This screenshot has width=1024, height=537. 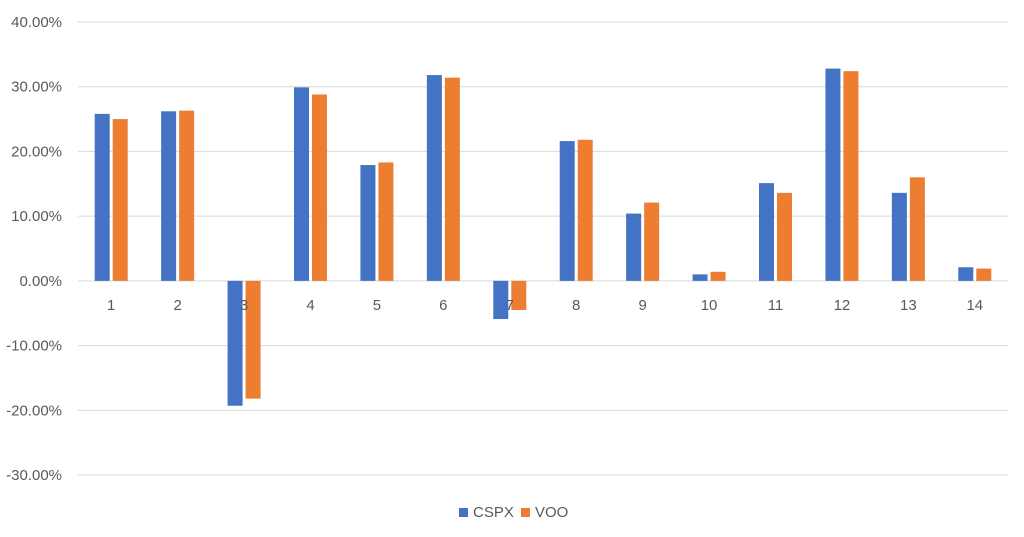 What do you see at coordinates (177, 305) in the screenshot?
I see `x-tick-label: 2` at bounding box center [177, 305].